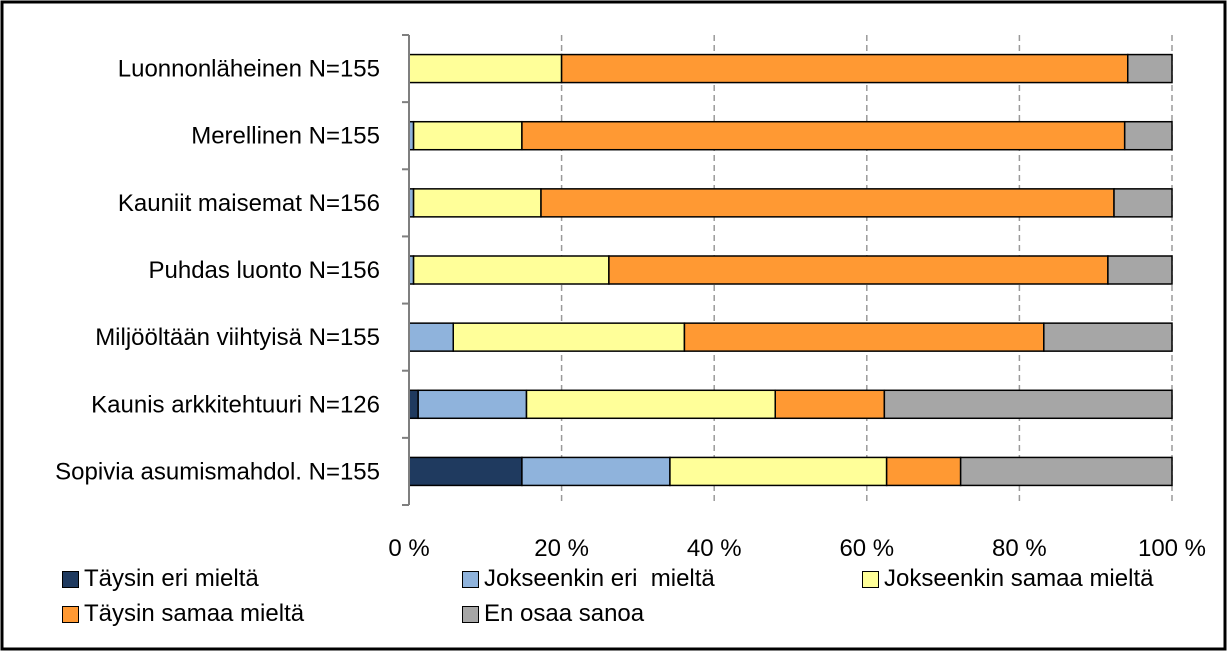 The image size is (1227, 651). I want to click on legend-label: Jokseenkin eri mieltä, so click(599, 578).